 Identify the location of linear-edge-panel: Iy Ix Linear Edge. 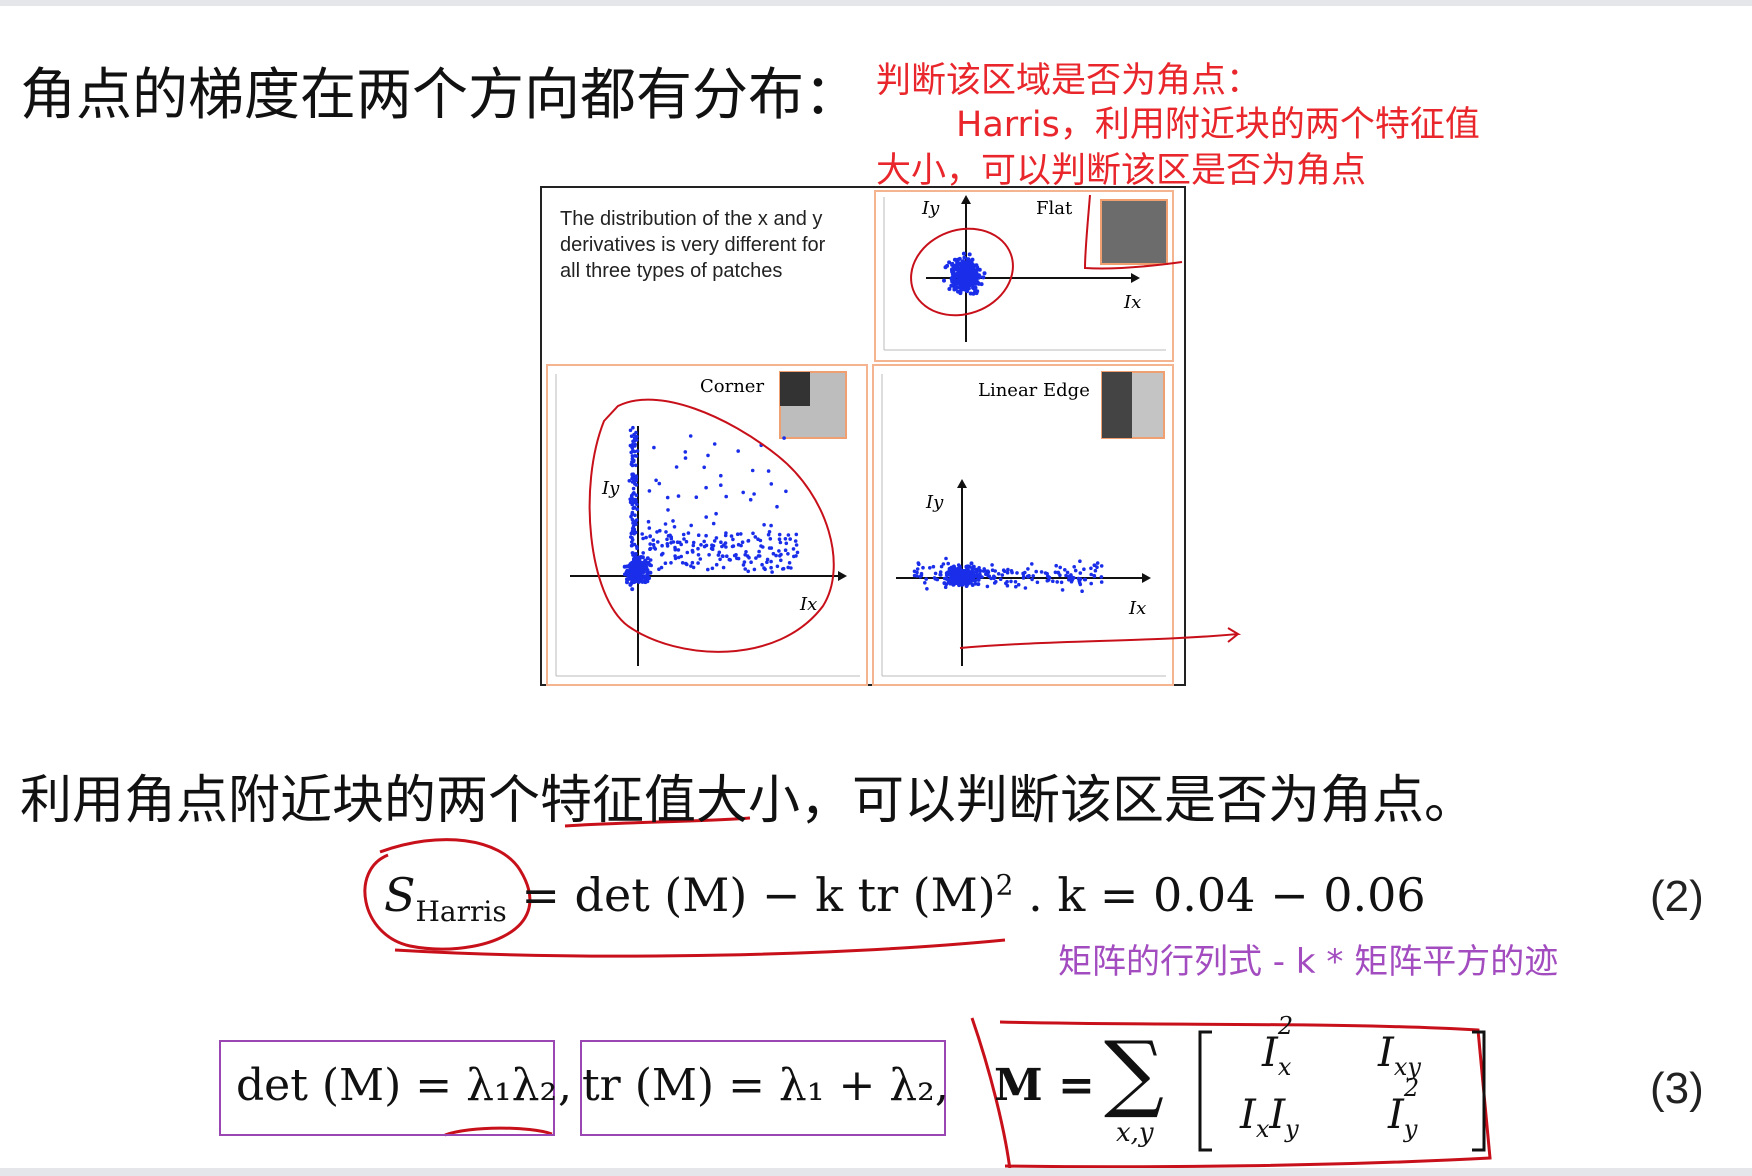
(1023, 525).